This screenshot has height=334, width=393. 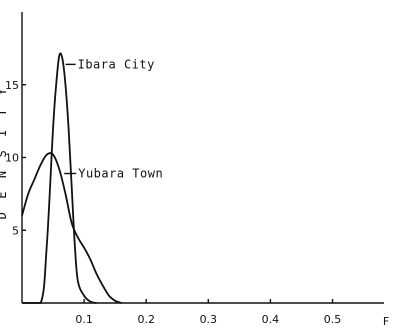 I want to click on y-axis-label-letter: D, so click(x=4, y=215).